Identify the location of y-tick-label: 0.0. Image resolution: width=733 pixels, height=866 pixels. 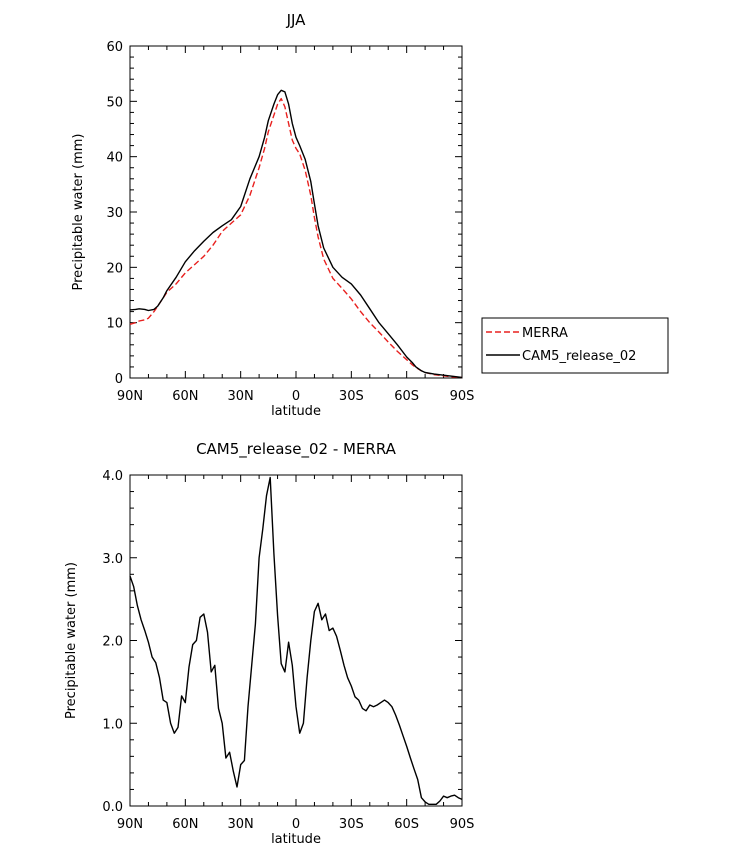
(112, 807).